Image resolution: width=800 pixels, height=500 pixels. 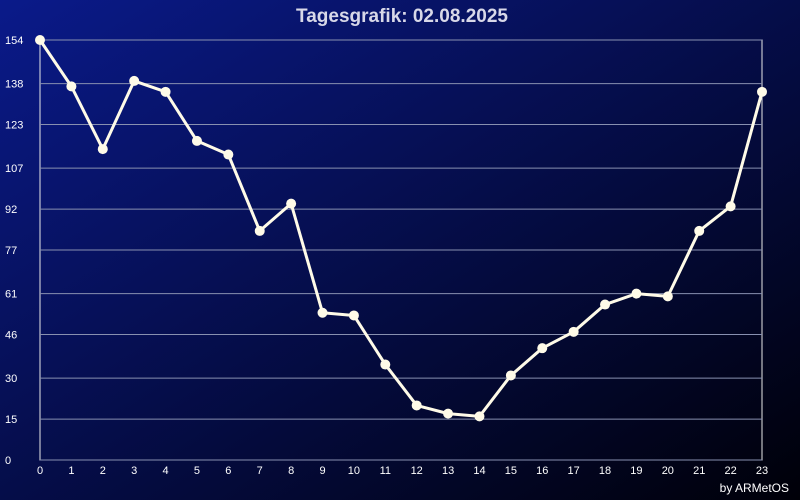 I want to click on x-tick-label: 17, so click(x=574, y=471).